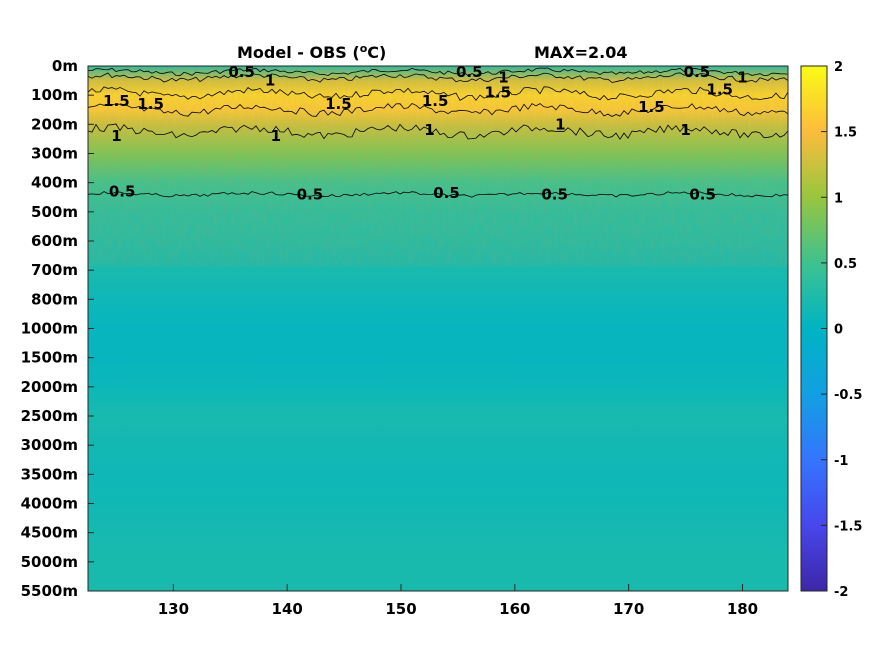  Describe the element at coordinates (514, 609) in the screenshot. I see `x-tick-label: 160` at that location.